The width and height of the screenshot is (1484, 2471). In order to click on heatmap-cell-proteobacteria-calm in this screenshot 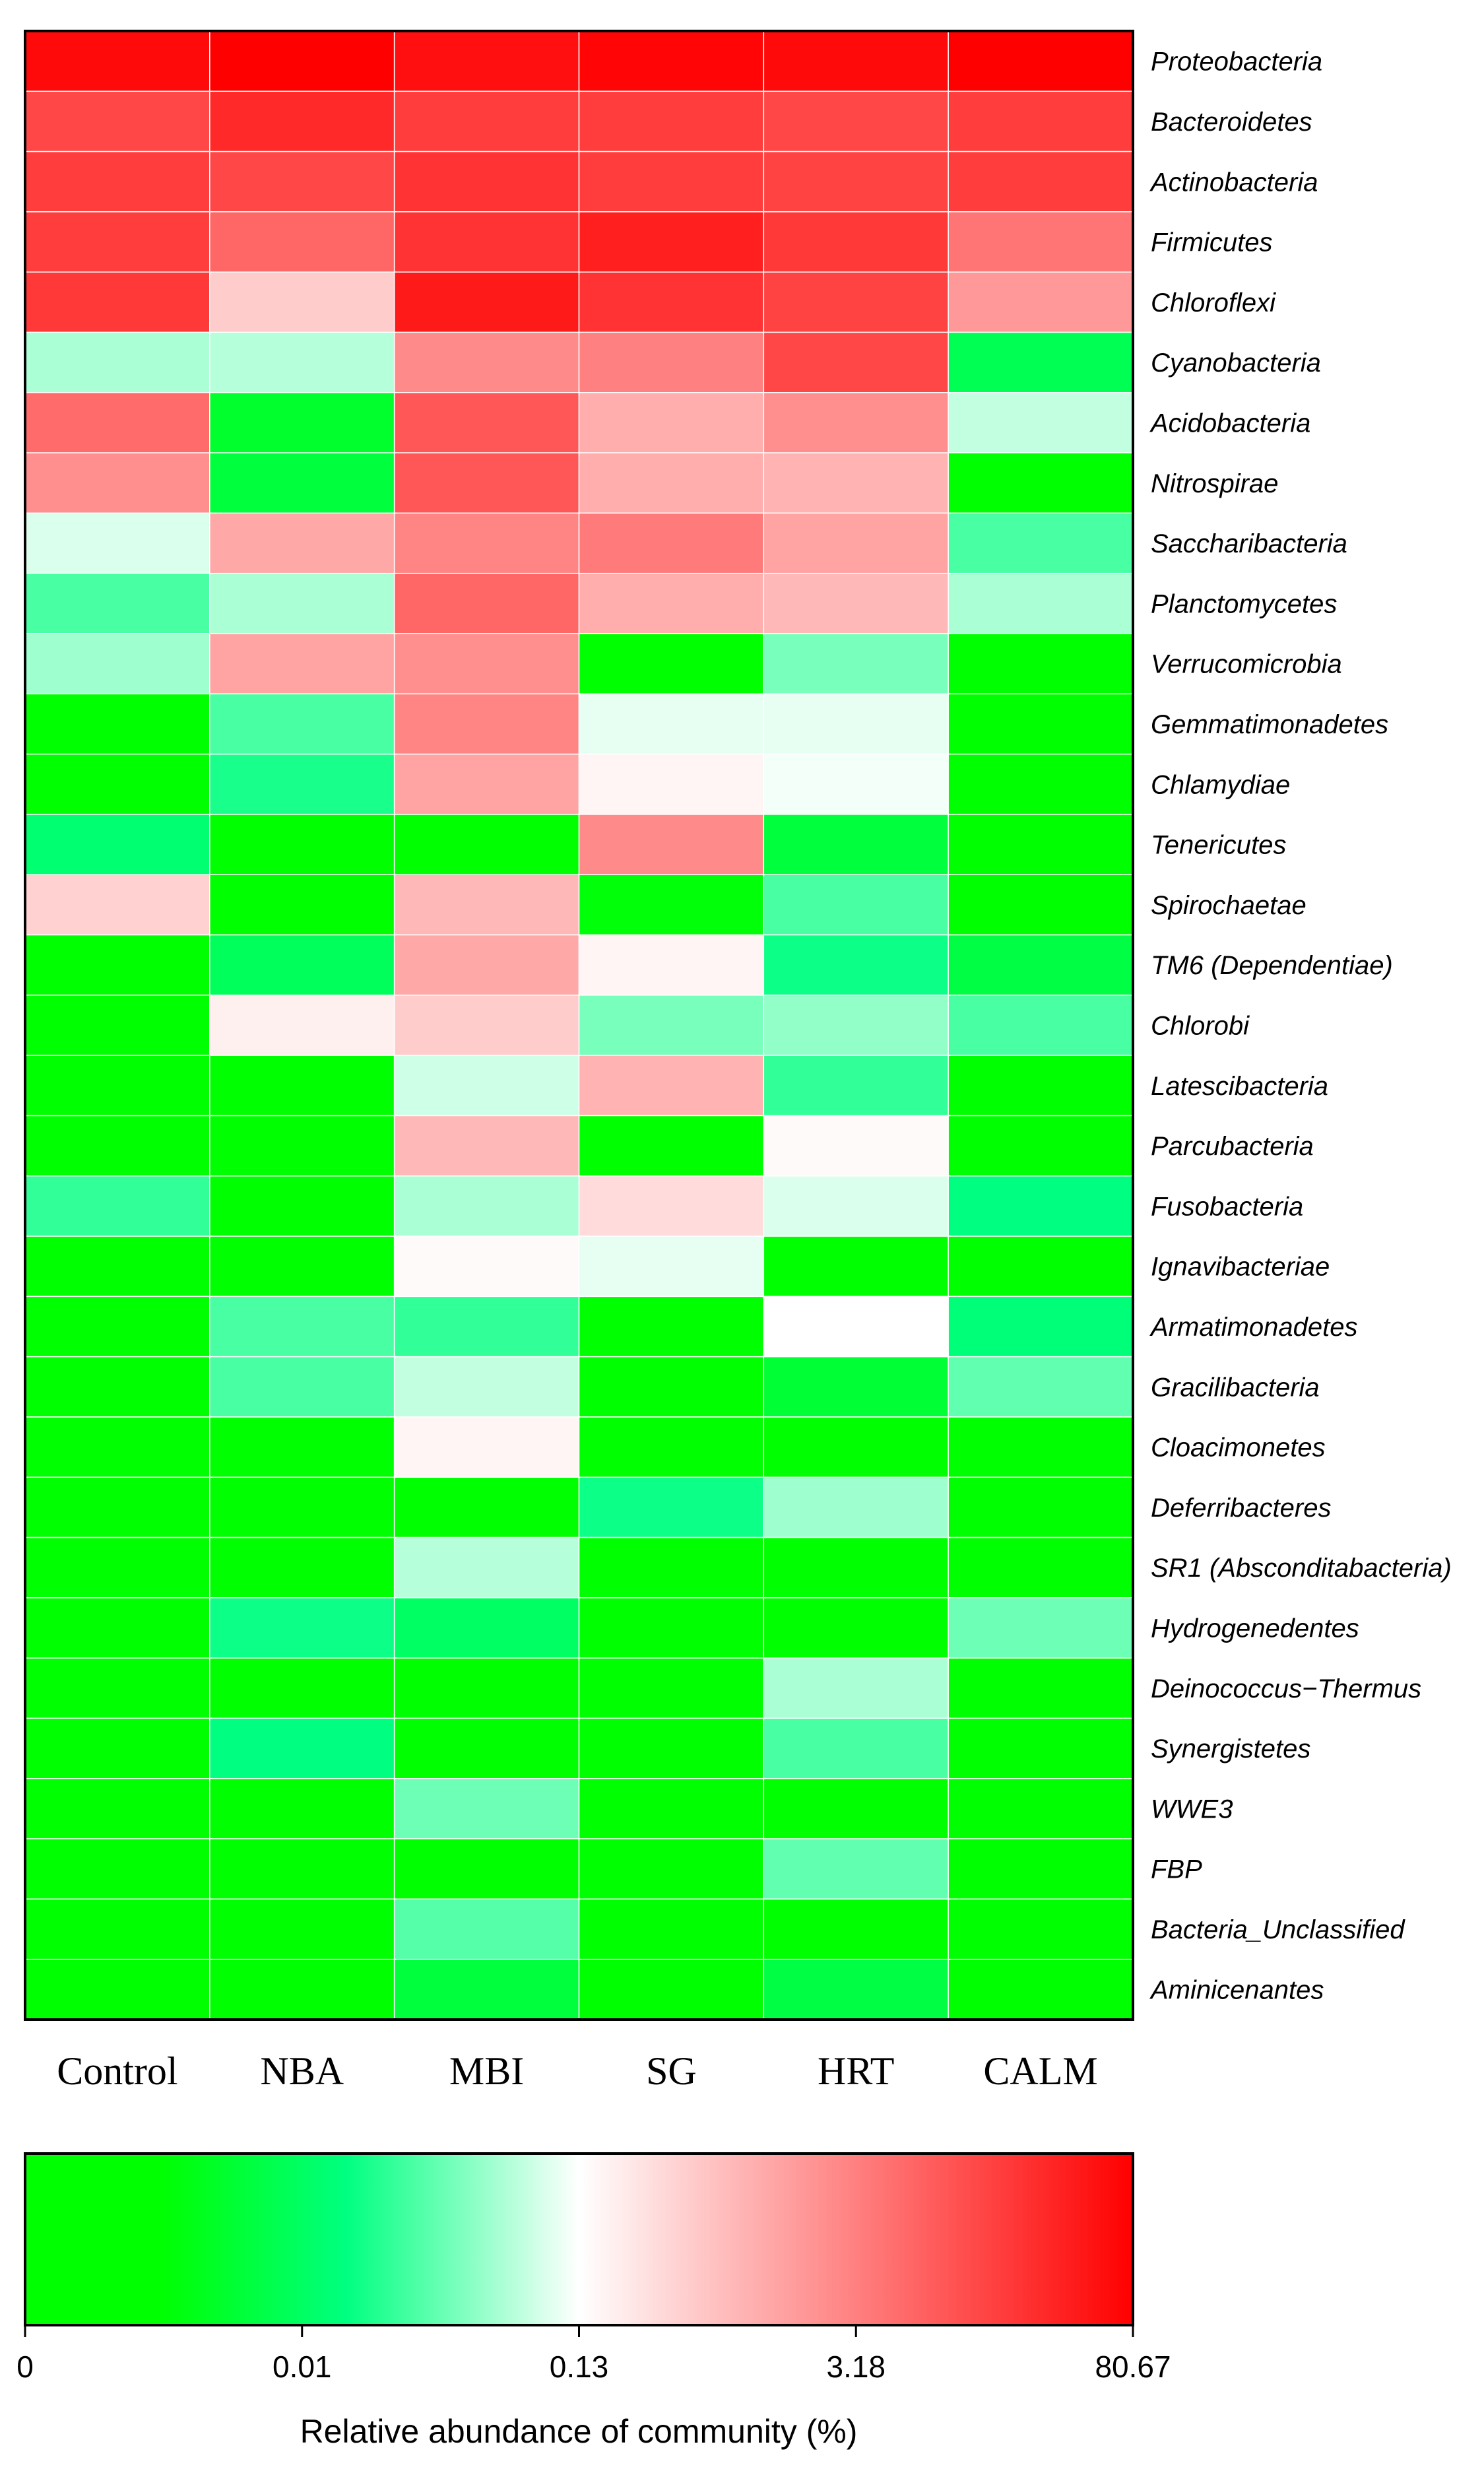, I will do `click(1041, 61)`.